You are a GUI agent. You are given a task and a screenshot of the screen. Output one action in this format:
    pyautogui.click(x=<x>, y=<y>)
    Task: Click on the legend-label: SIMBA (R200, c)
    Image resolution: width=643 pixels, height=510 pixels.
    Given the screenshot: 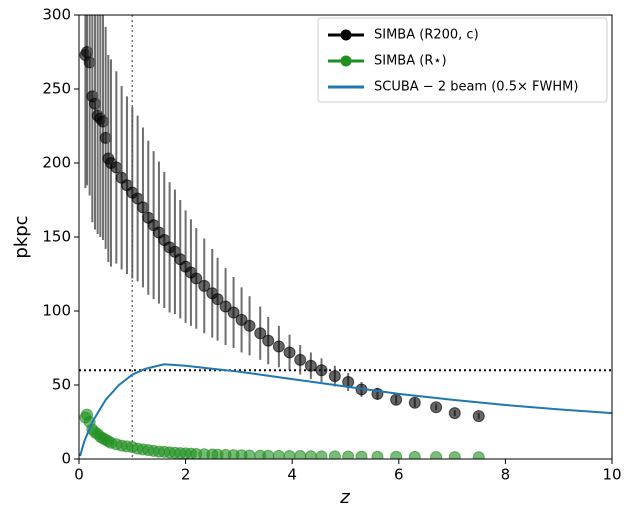 What is the action you would take?
    pyautogui.click(x=426, y=35)
    